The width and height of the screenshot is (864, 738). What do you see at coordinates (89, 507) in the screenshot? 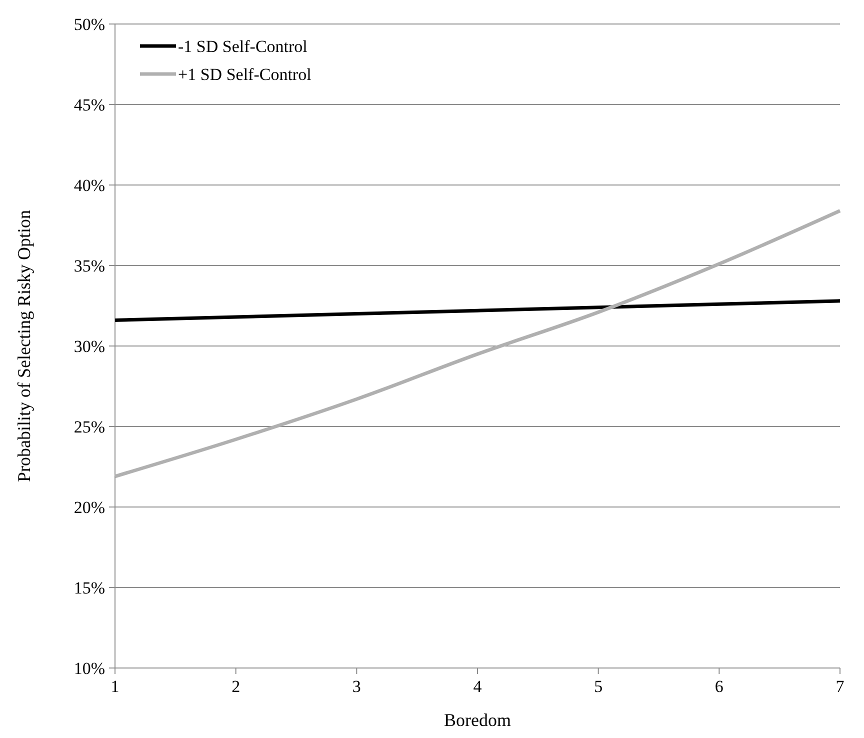
I see `y-tick-label: 20%` at bounding box center [89, 507].